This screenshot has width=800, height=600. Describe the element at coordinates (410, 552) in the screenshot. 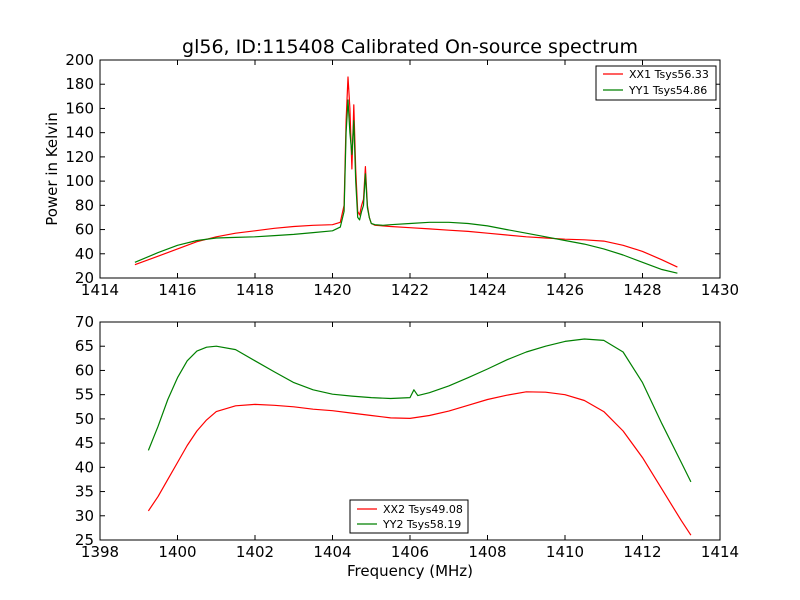

I see `bottom-x-tick-label: 1406` at that location.